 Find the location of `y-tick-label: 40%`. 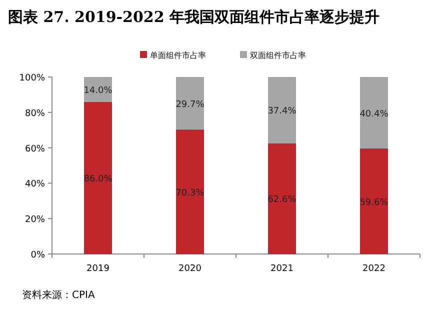

y-tick-label: 40% is located at coordinates (35, 185).